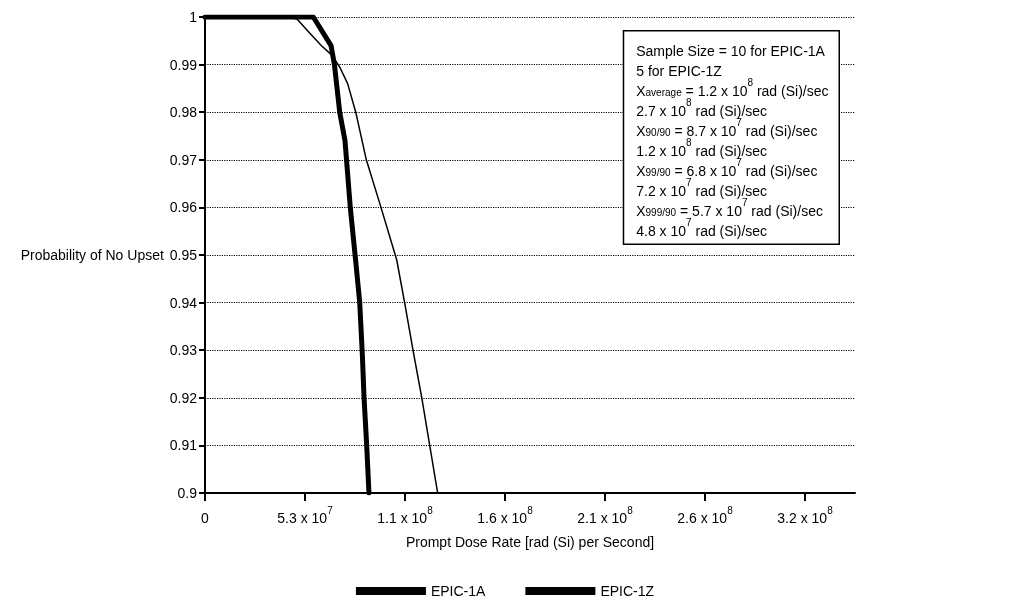 This screenshot has width=1010, height=611. I want to click on y-tick-label: 0.93, so click(183, 350).